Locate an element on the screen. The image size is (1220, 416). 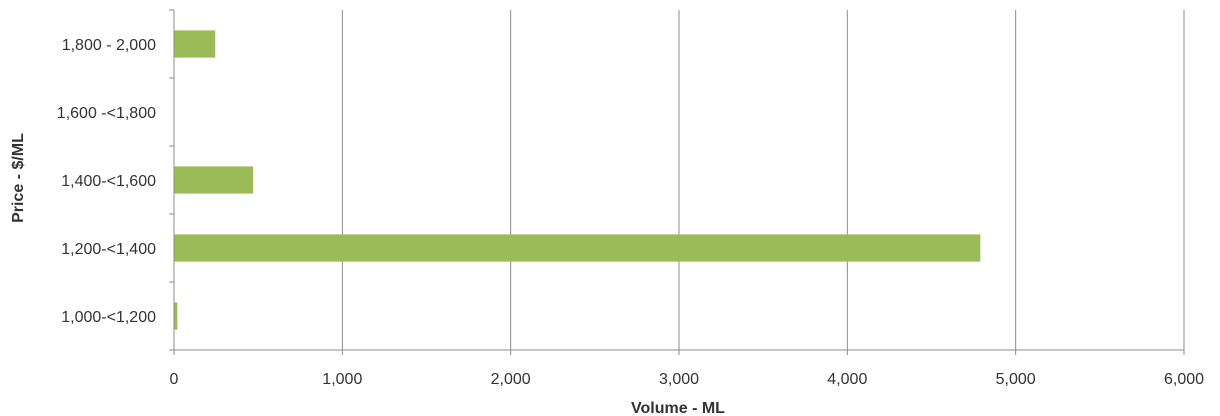
y-tick-label-4: 1,800 - 2,000 is located at coordinates (109, 45).